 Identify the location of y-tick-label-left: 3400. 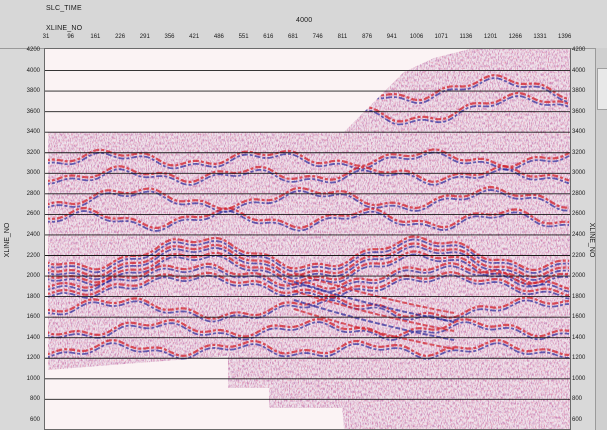
(33, 132).